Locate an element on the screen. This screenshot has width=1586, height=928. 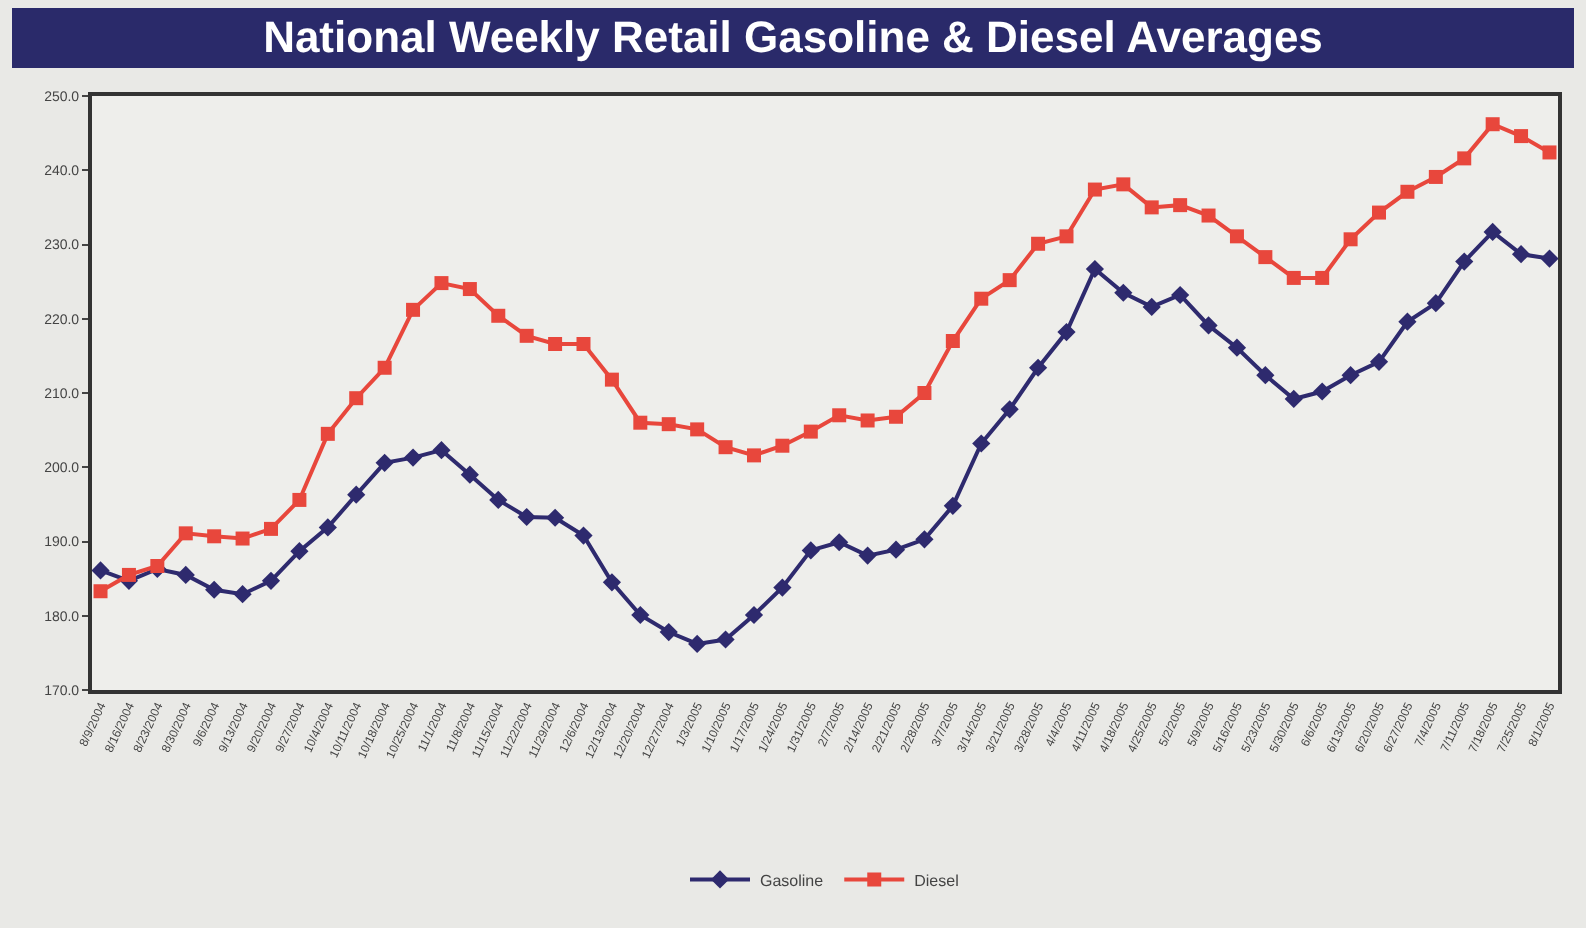
chart-title: National Weekly Retail Gasoline & Diesel Averages is located at coordinates (793, 38).